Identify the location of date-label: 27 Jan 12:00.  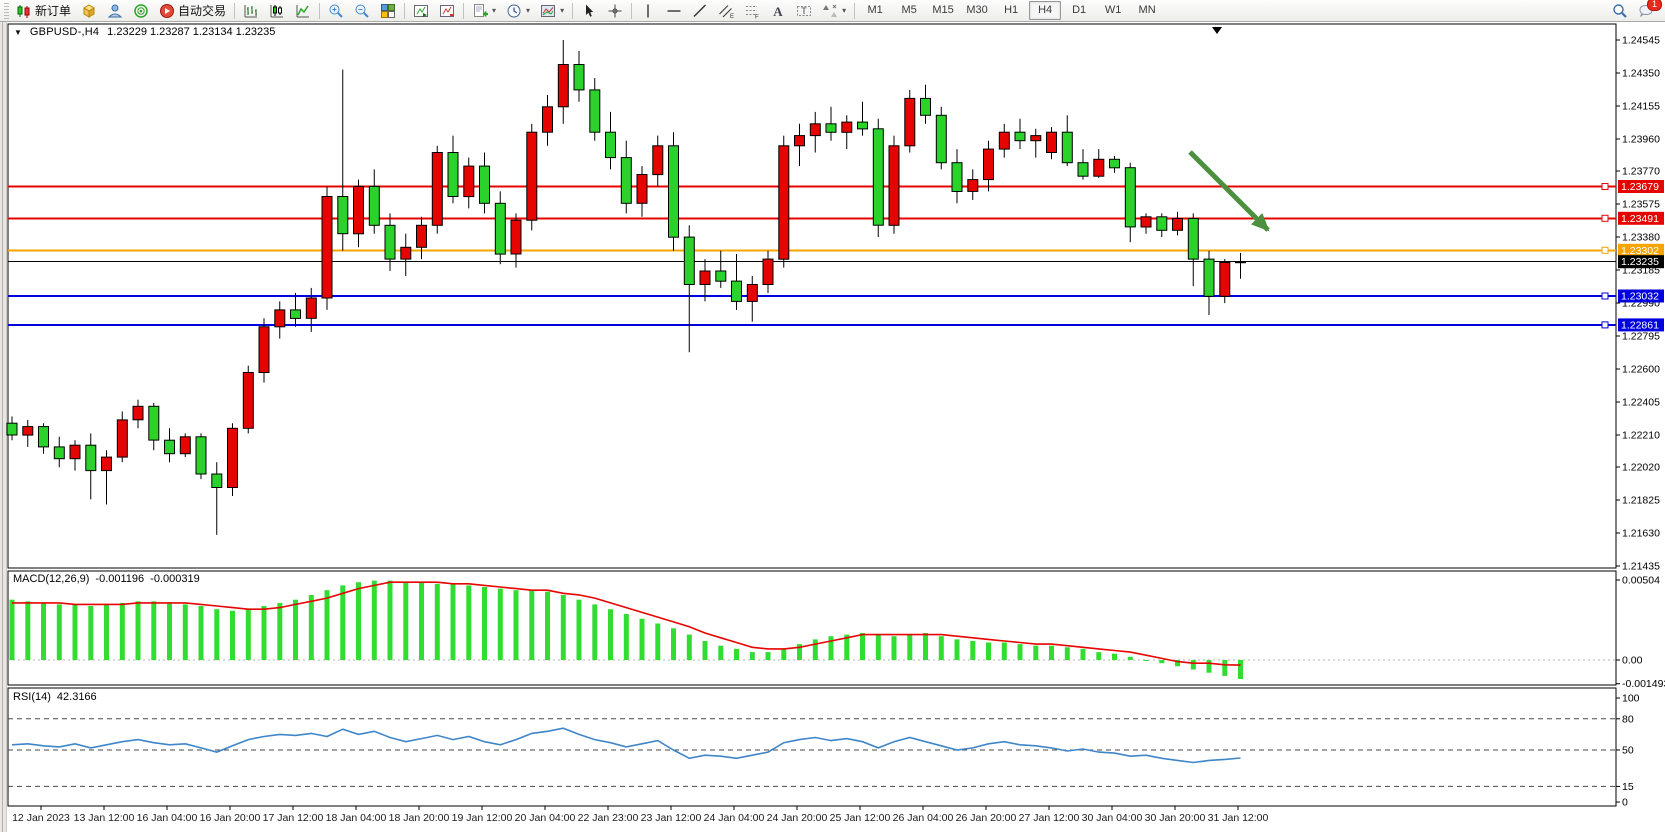
(1049, 818).